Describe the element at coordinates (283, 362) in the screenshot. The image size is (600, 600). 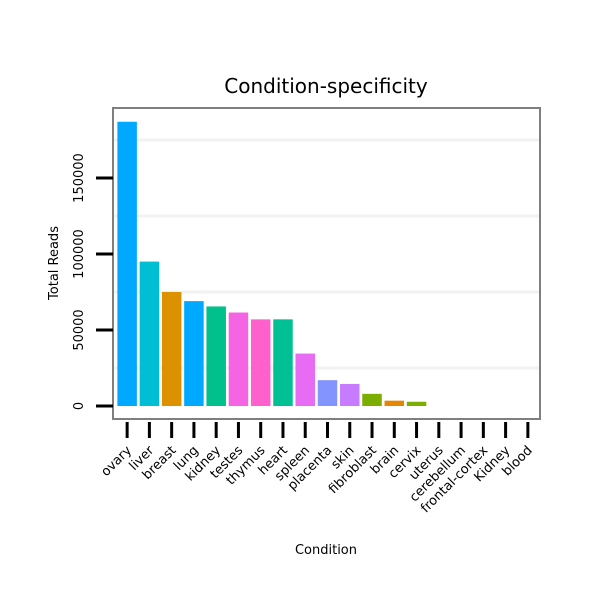
I see `bar-heart` at that location.